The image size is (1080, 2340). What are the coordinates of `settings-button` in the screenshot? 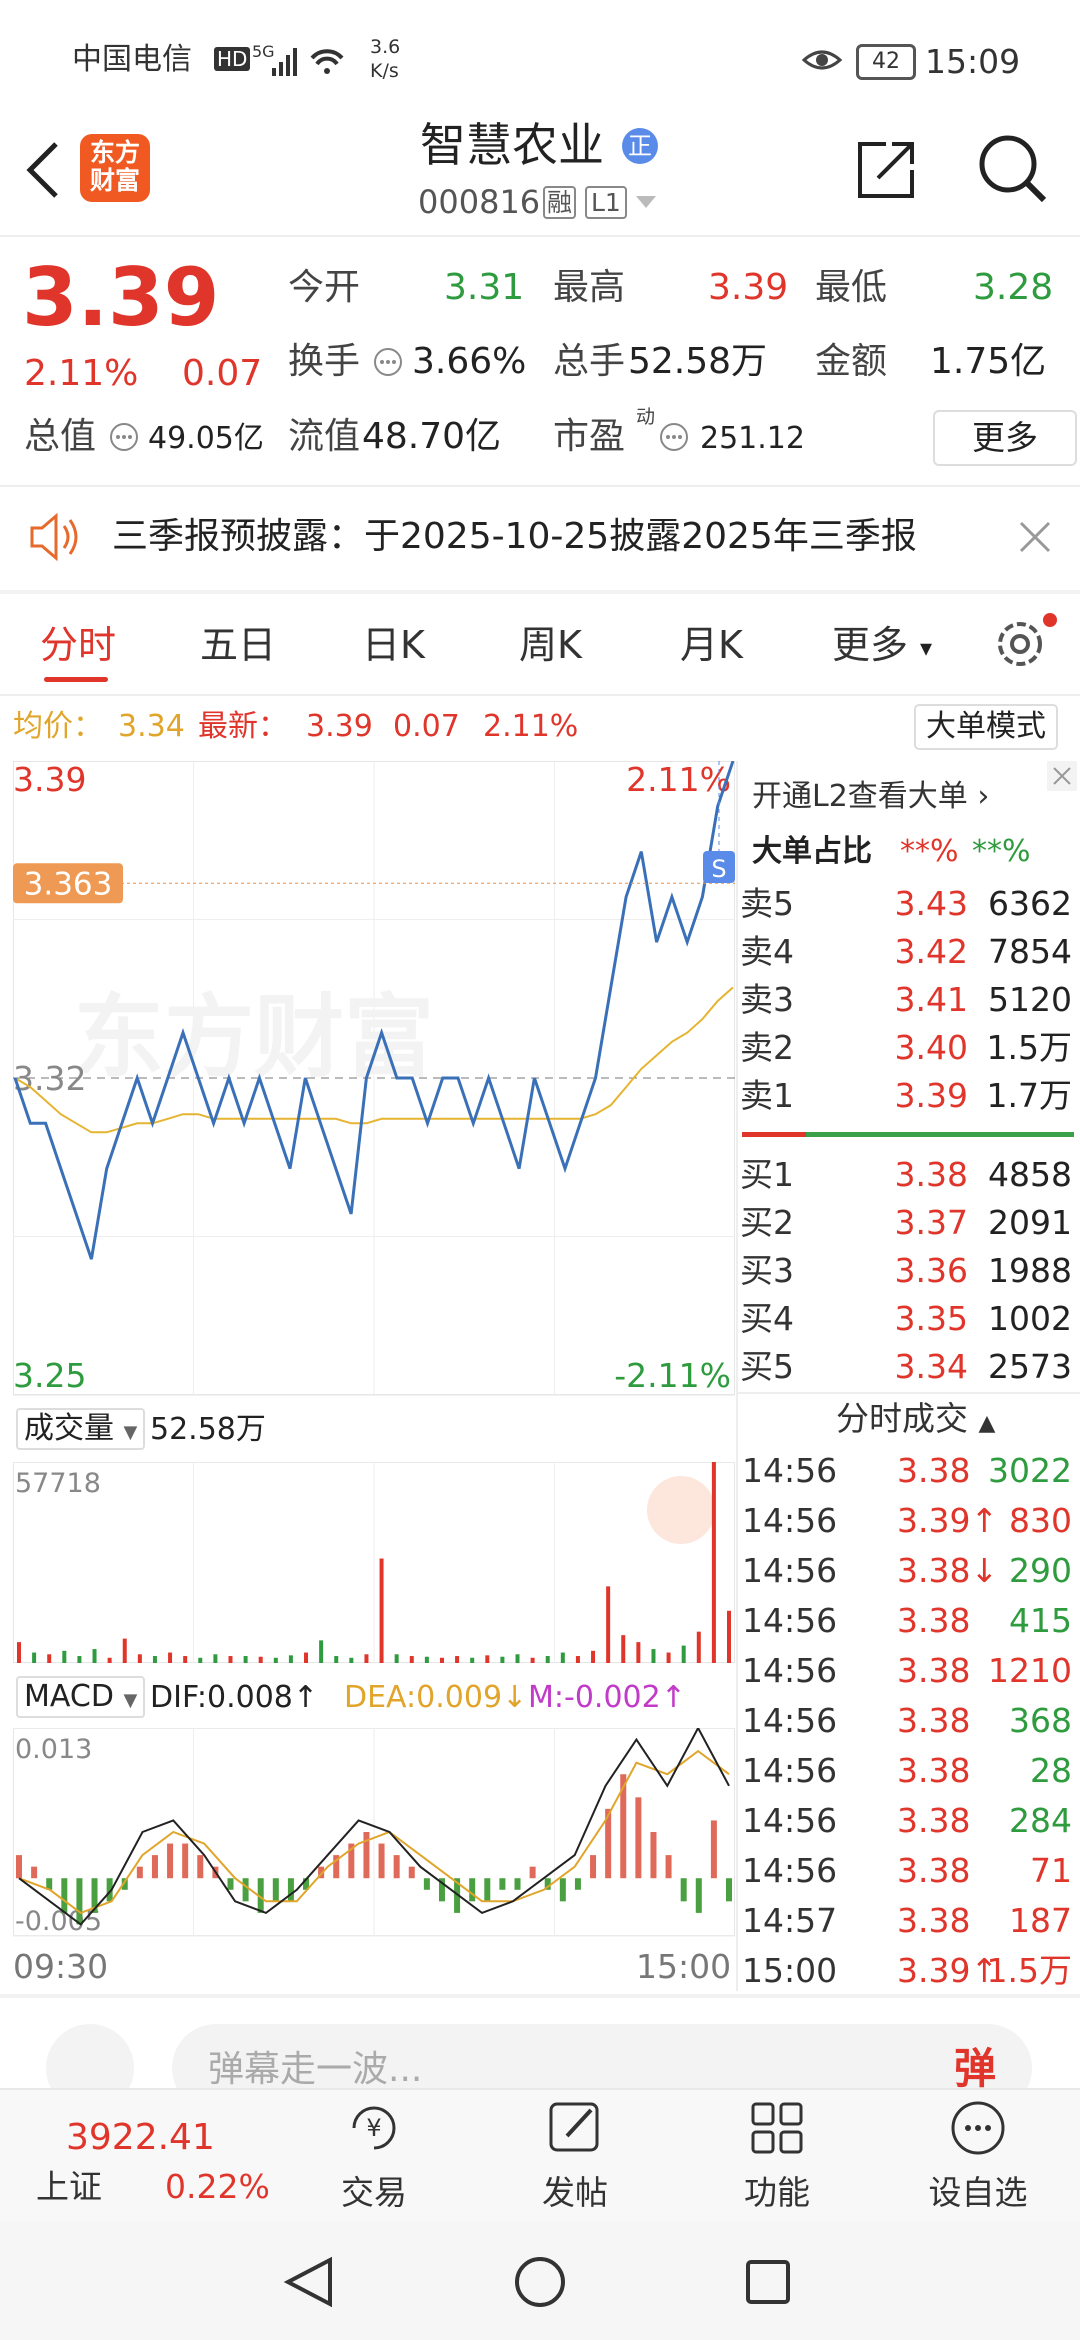 It's located at (1025, 643).